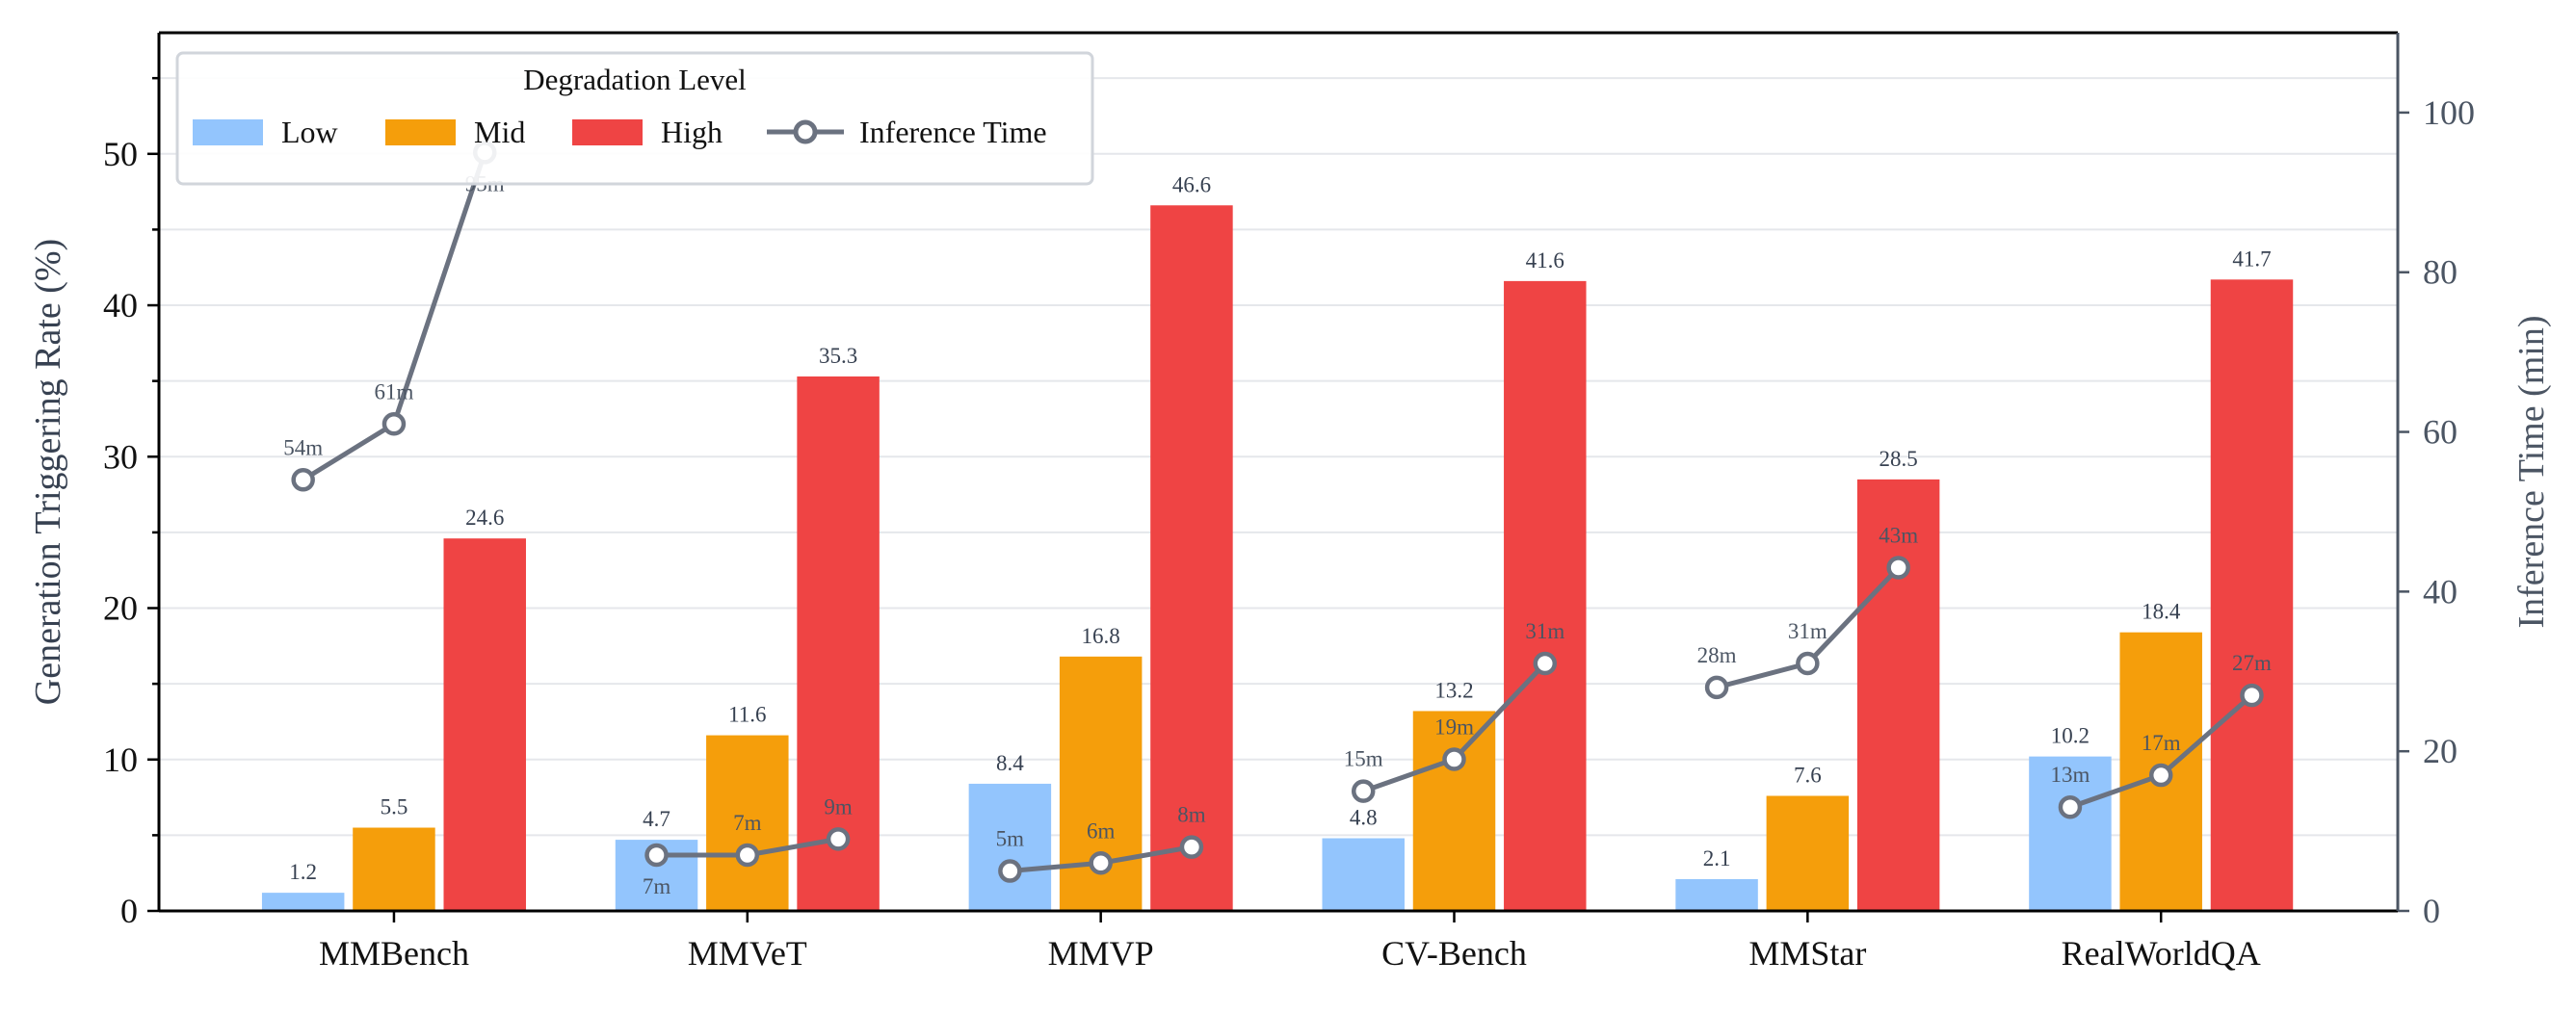 The image size is (2576, 1013). Describe the element at coordinates (1453, 690) in the screenshot. I see `bar-value-label: 13.2` at that location.